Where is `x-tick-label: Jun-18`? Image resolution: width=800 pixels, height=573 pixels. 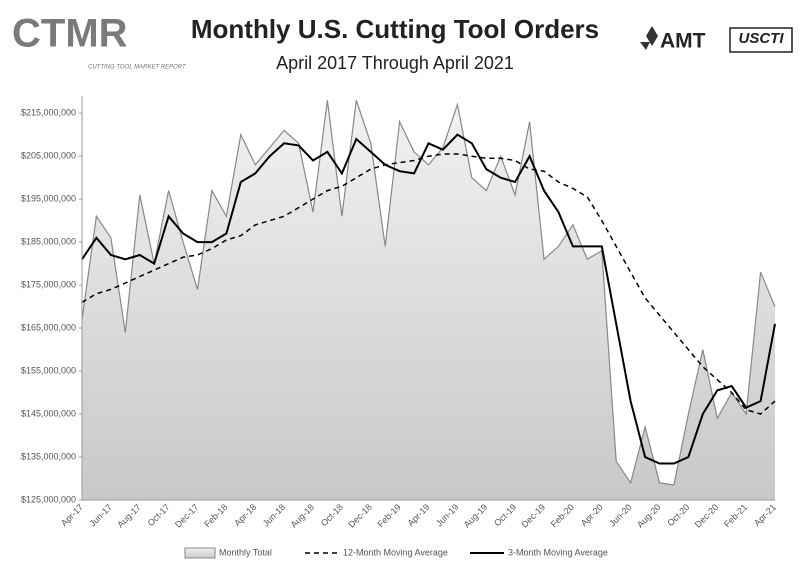 x-tick-label: Jun-18 is located at coordinates (274, 515).